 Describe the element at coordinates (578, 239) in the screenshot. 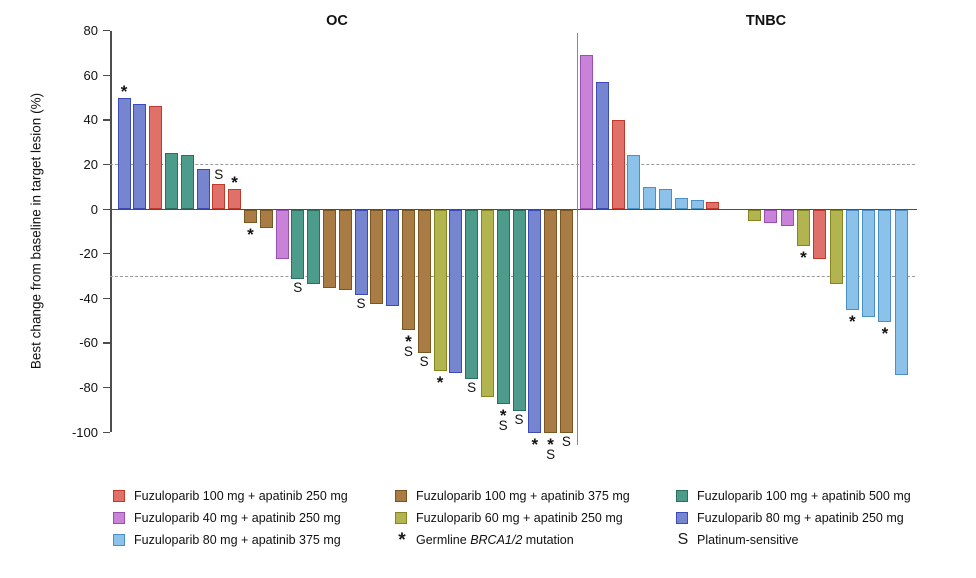

I see `panel-separator-line` at that location.